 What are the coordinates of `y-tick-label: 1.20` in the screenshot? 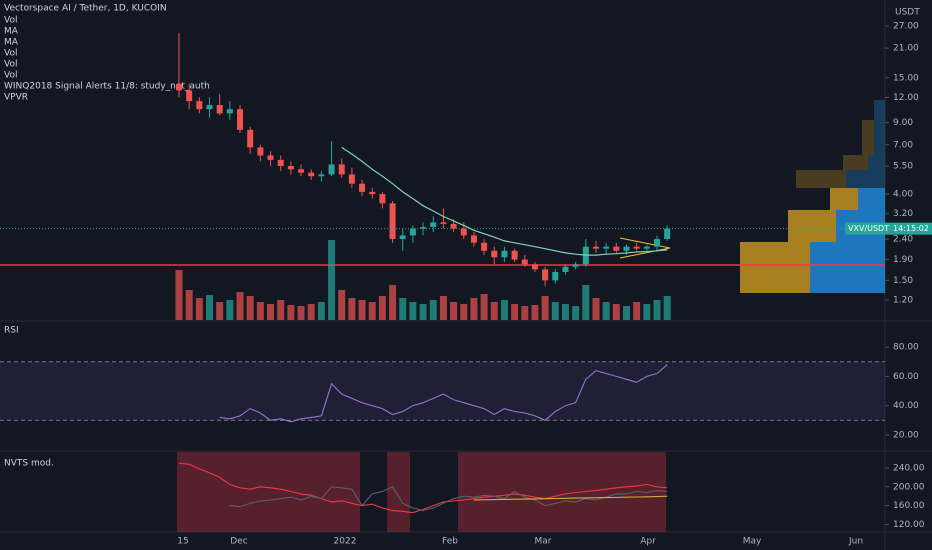 It's located at (903, 300).